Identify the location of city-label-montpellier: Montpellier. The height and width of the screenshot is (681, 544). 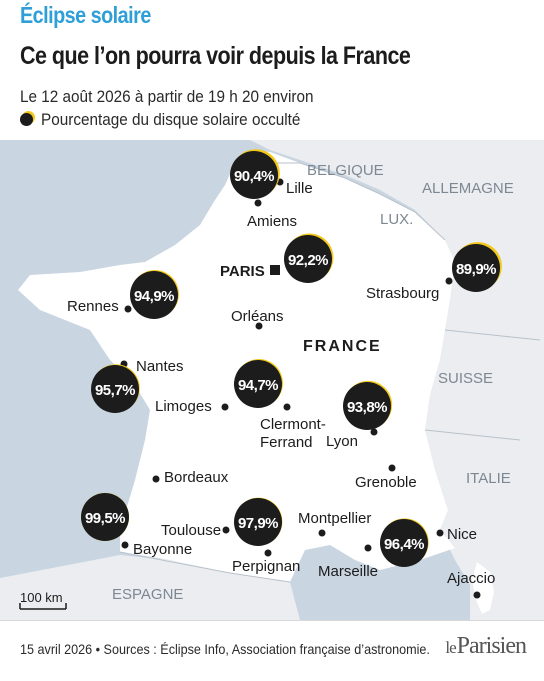
(334, 518).